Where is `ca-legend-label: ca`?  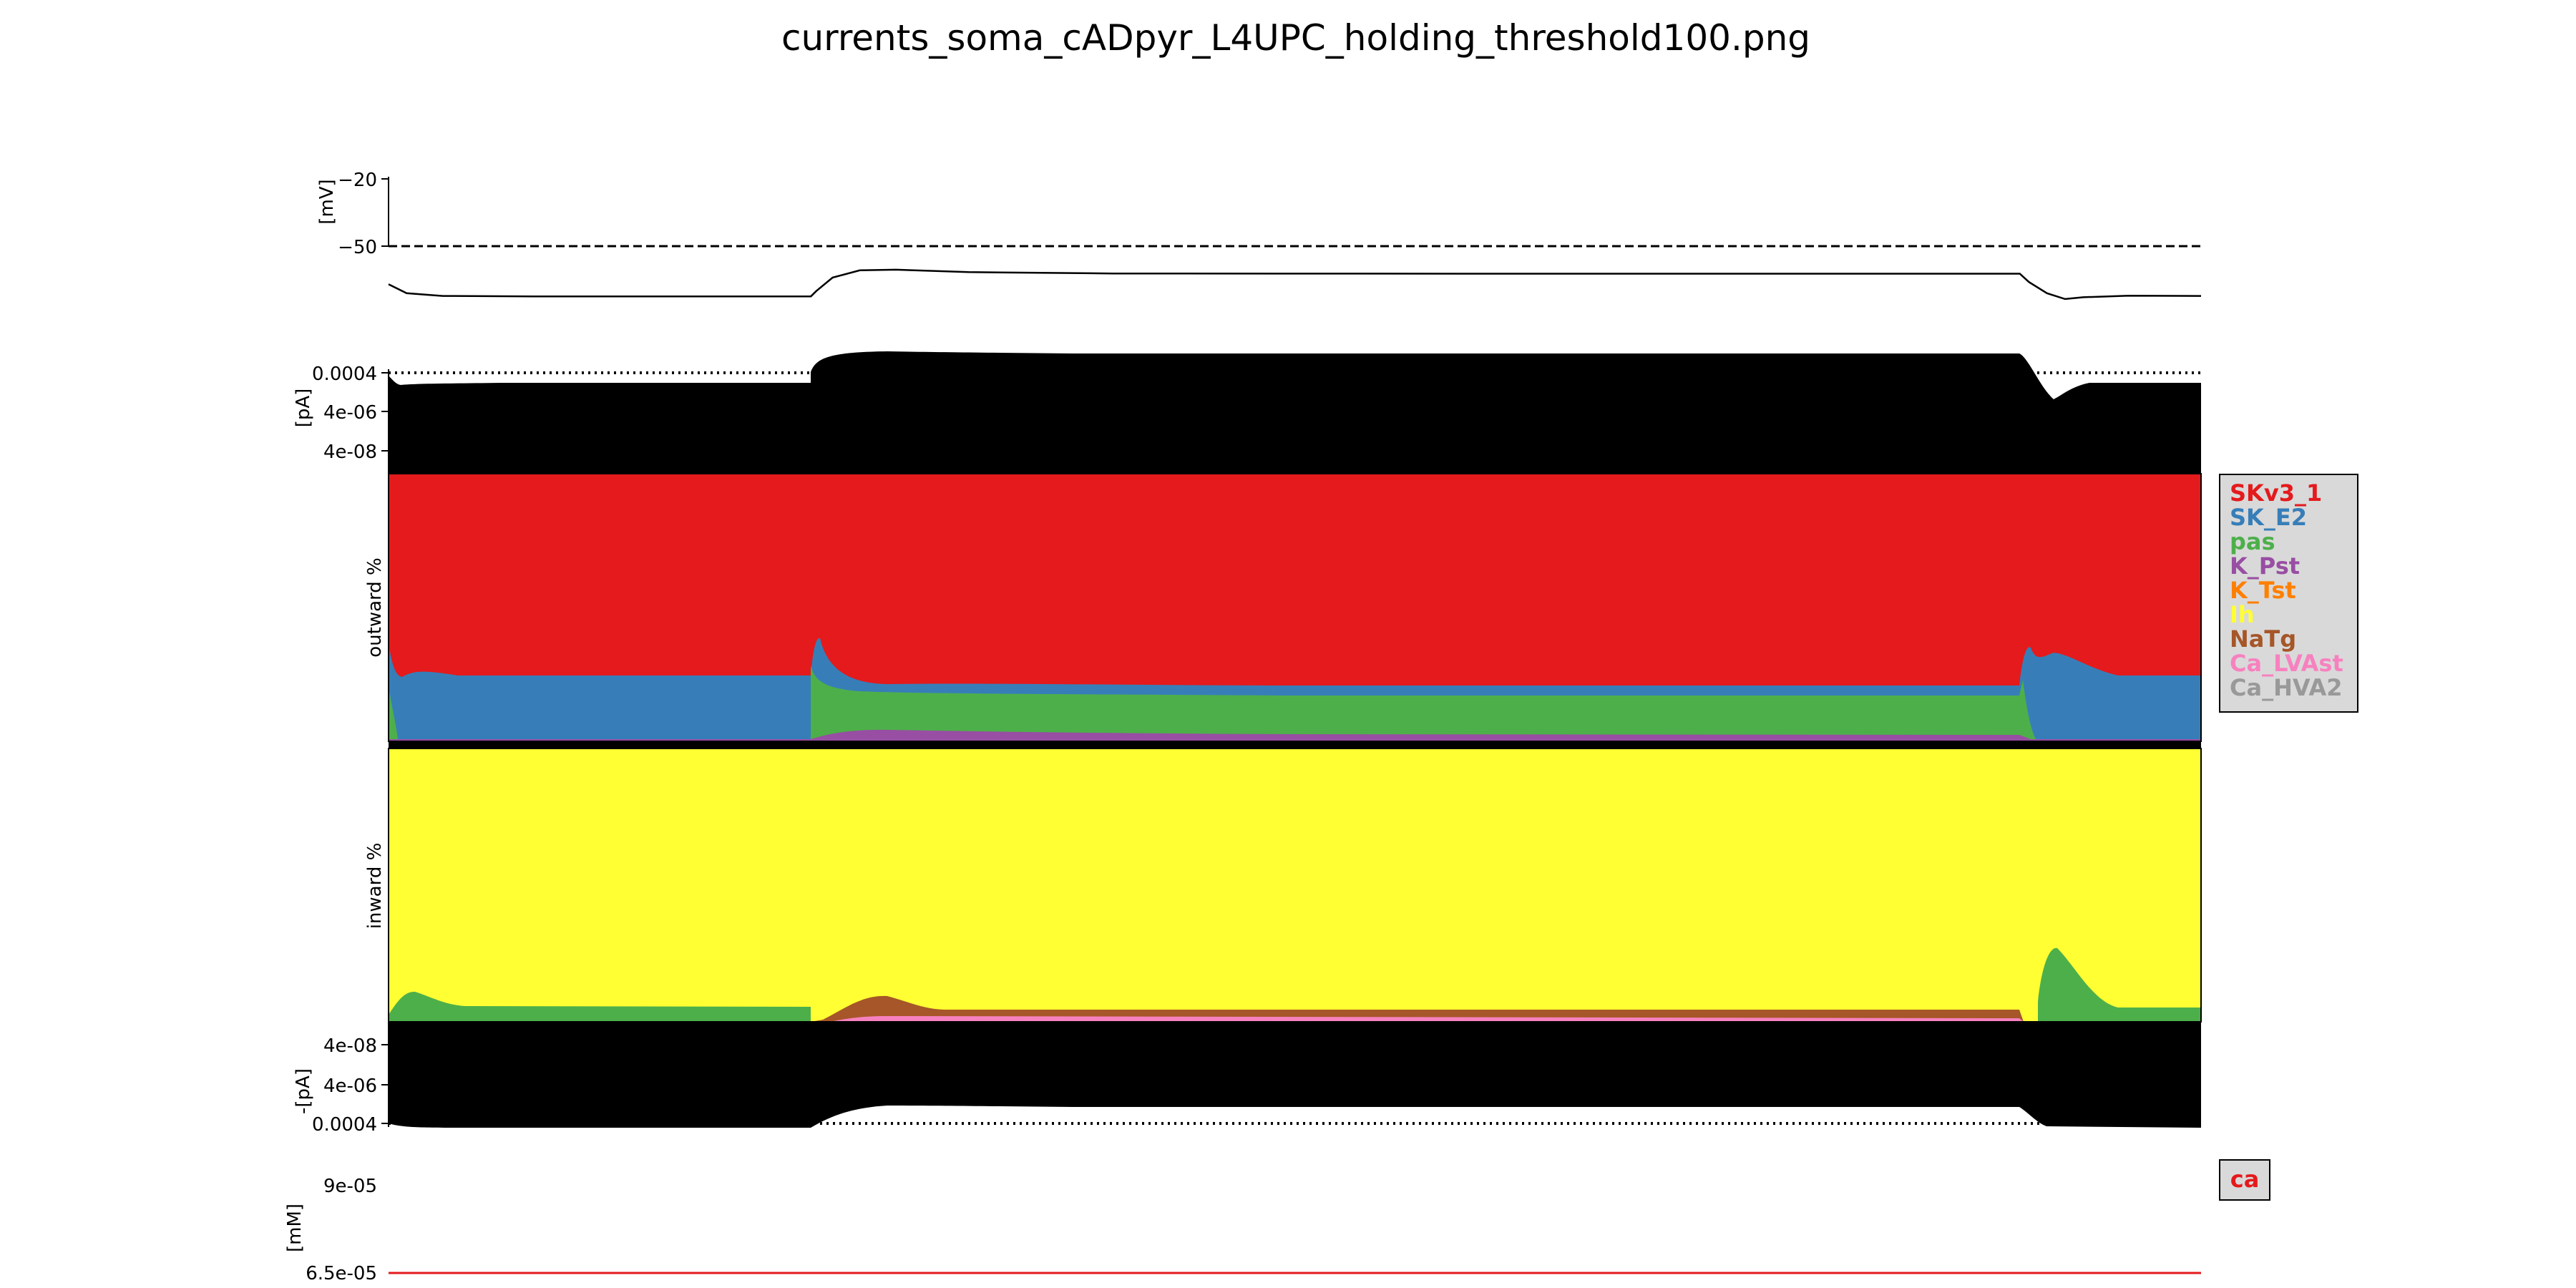
ca-legend-label: ca is located at coordinates (2245, 1179).